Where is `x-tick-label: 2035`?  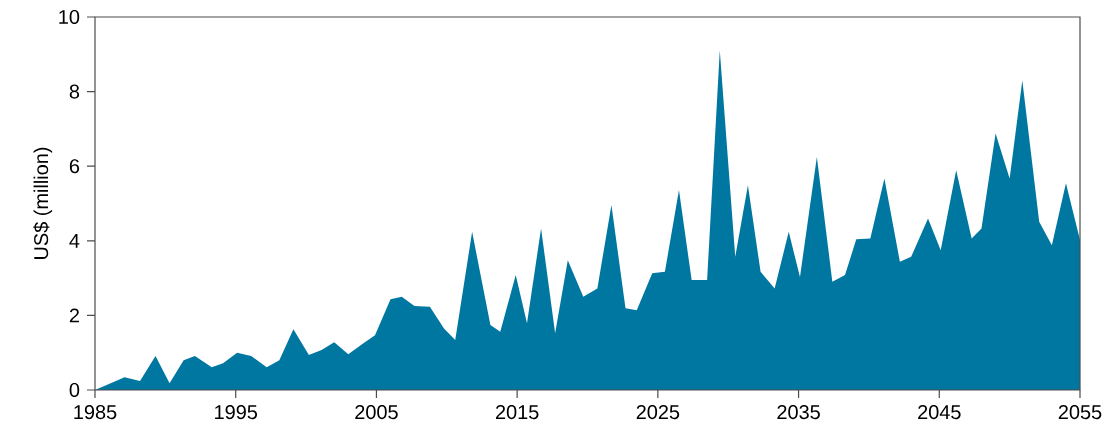
x-tick-label: 2035 is located at coordinates (798, 412).